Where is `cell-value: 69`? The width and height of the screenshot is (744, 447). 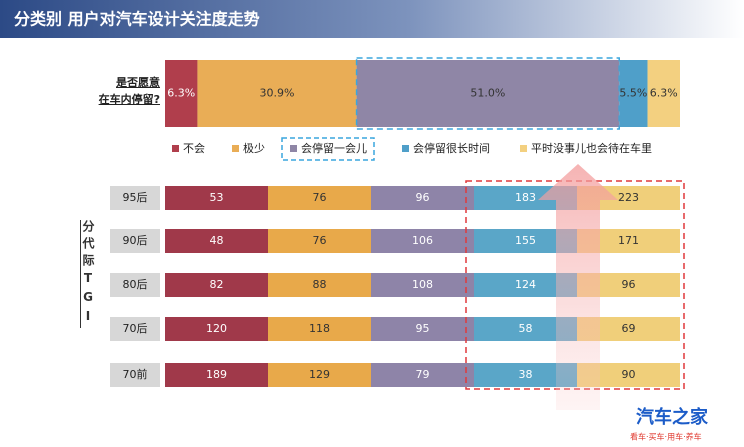 cell-value: 69 is located at coordinates (629, 328).